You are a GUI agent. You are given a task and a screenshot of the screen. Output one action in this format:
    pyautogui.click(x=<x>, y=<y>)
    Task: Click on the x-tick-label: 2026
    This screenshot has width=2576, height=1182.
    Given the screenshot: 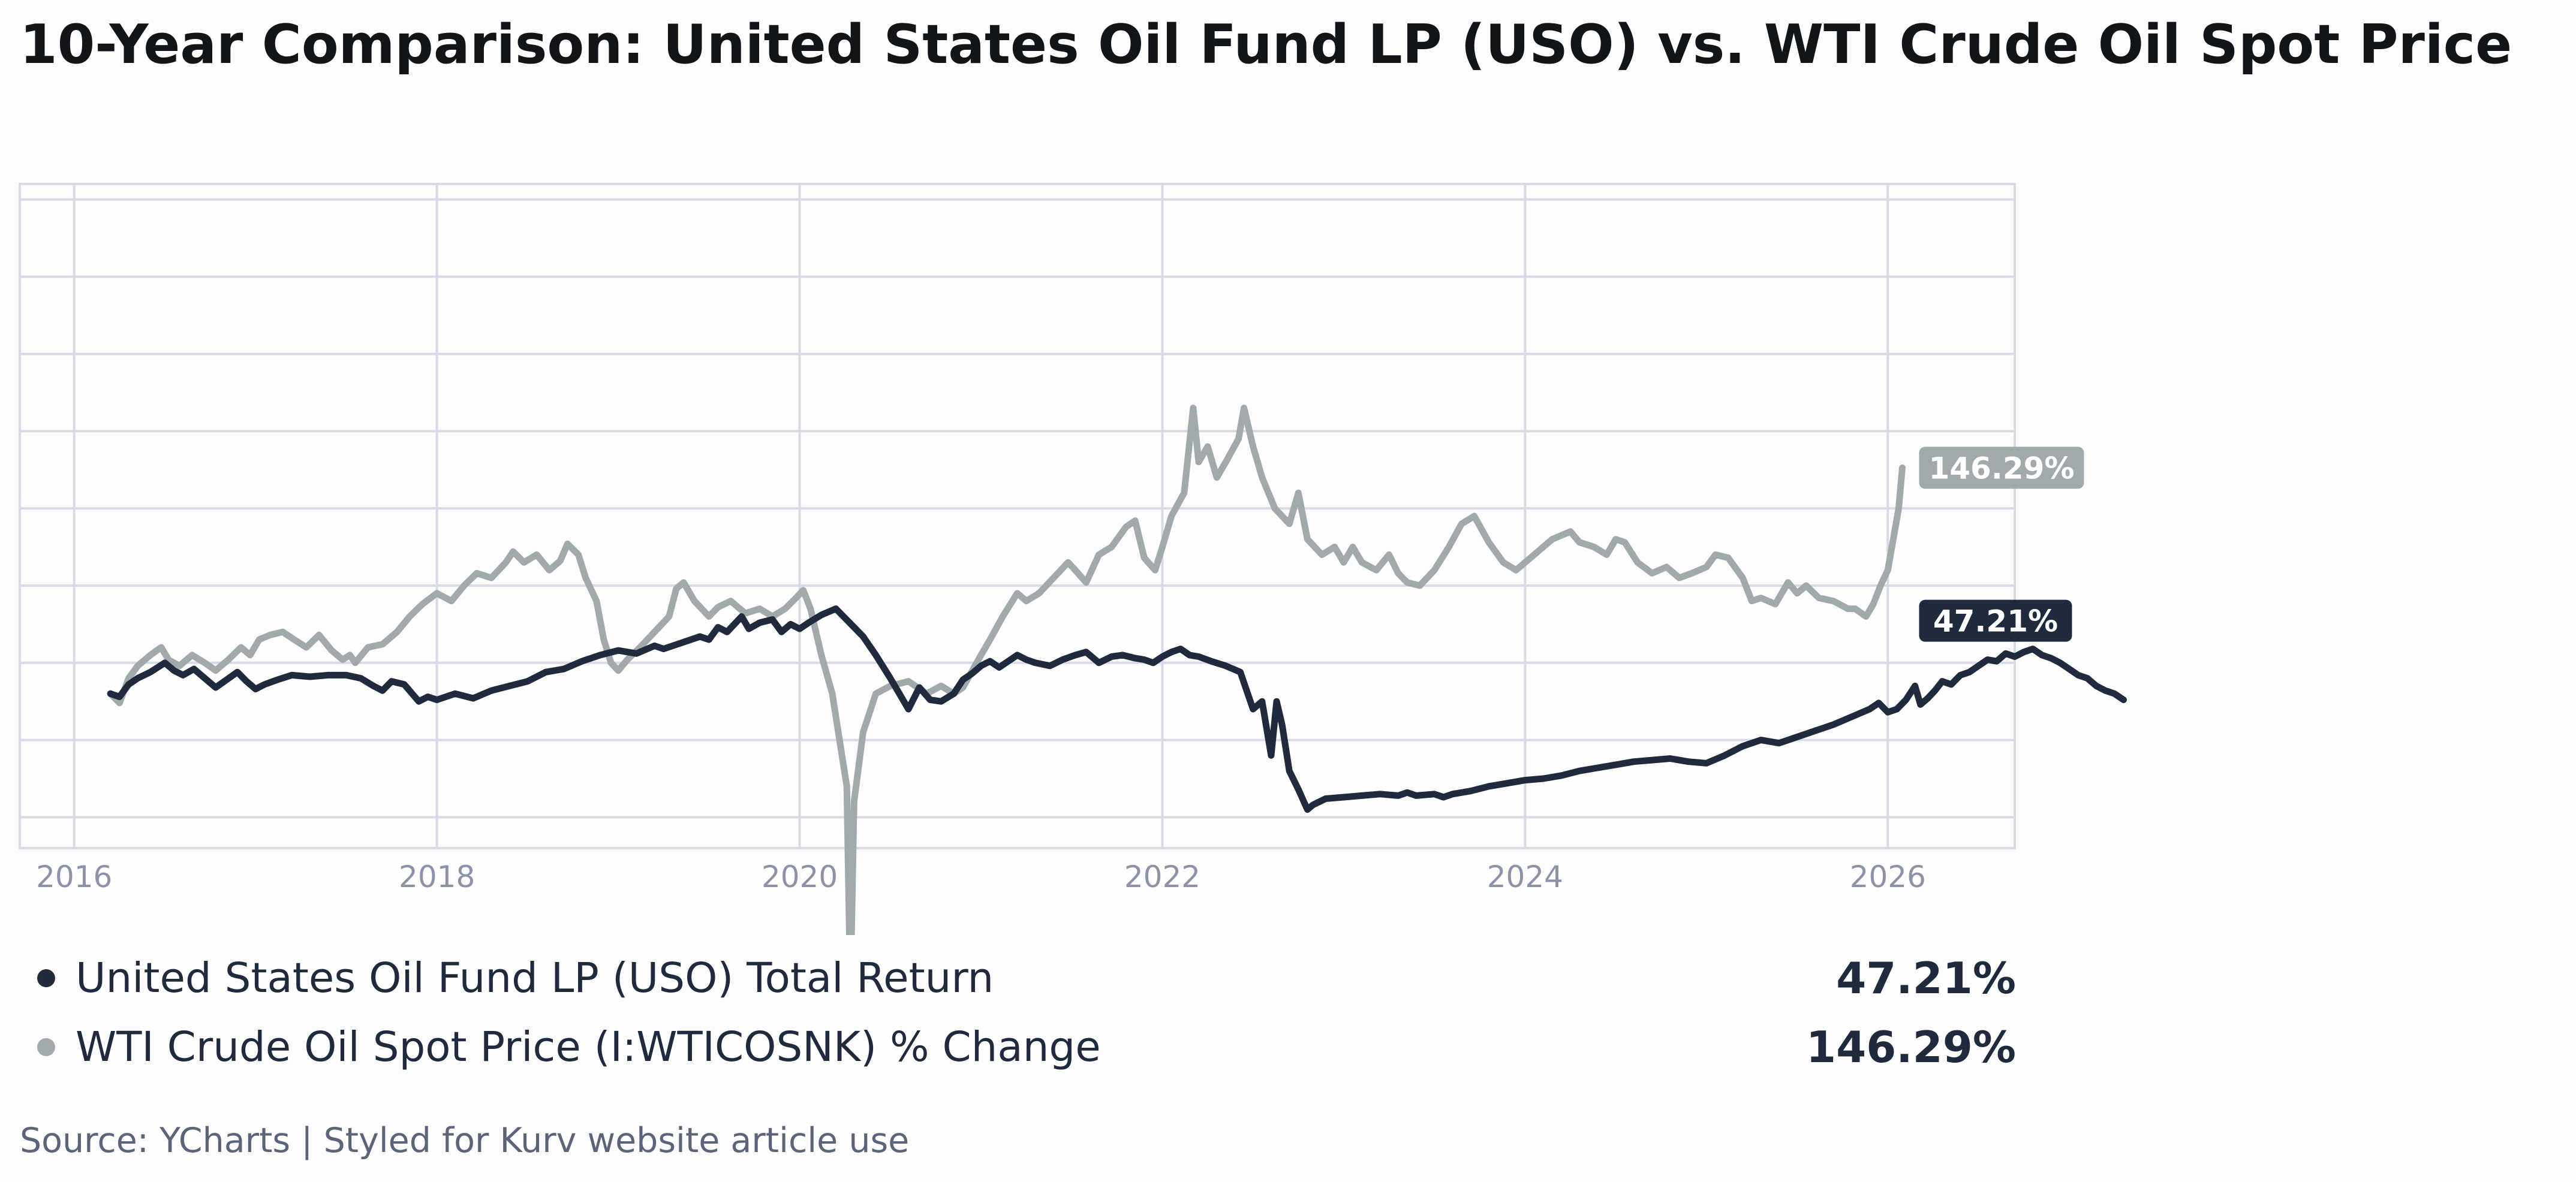 What is the action you would take?
    pyautogui.click(x=1888, y=877)
    